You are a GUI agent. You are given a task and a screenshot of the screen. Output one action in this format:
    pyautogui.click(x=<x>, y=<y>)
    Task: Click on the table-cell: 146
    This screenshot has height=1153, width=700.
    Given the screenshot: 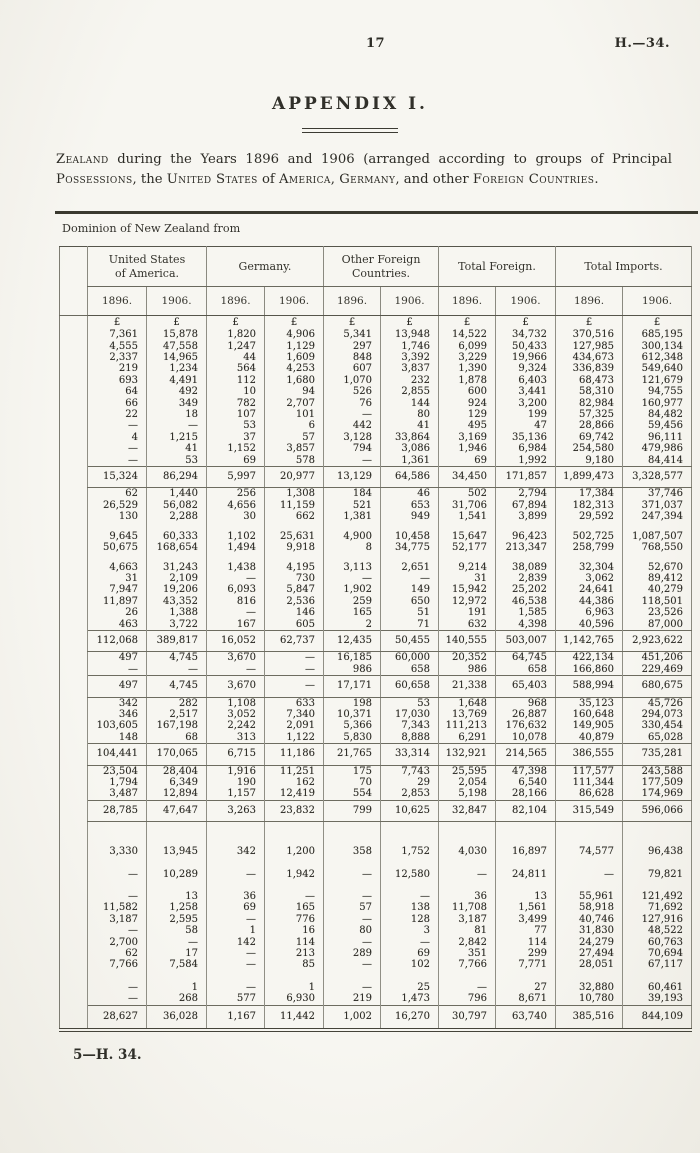 What is the action you would take?
    pyautogui.click(x=294, y=613)
    